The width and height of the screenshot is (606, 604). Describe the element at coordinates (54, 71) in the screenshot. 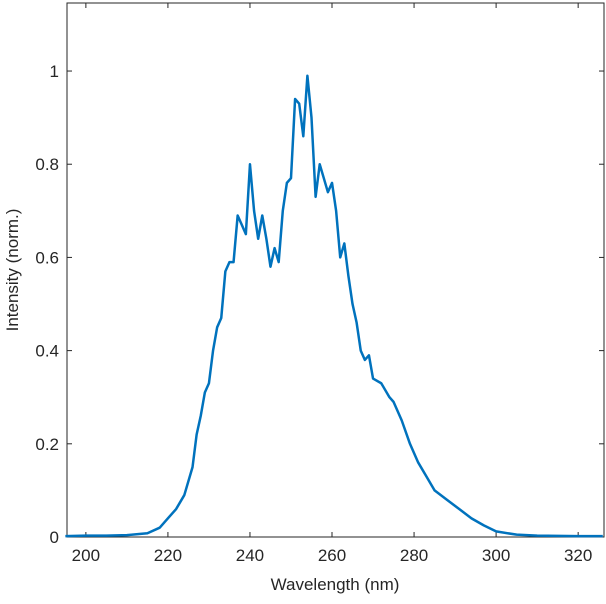

I see `y-tick-label: 1` at that location.